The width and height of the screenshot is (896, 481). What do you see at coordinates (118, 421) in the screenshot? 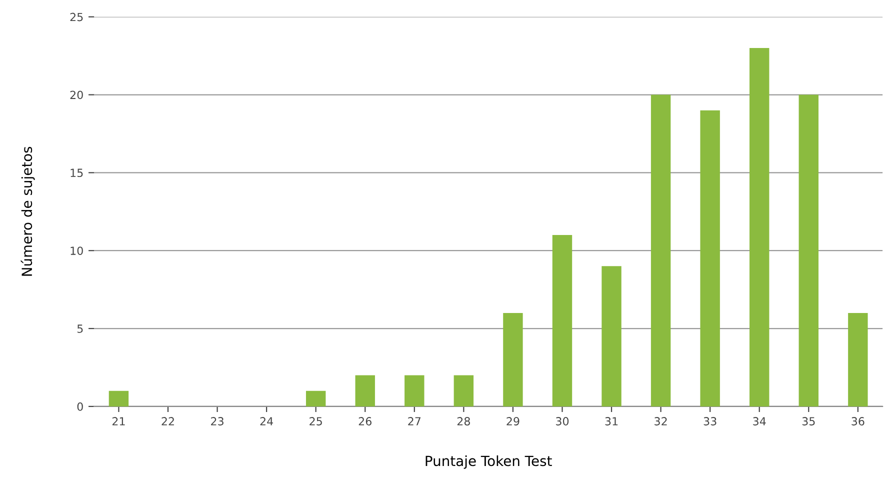
I see `x-tick-label: 21` at bounding box center [118, 421].